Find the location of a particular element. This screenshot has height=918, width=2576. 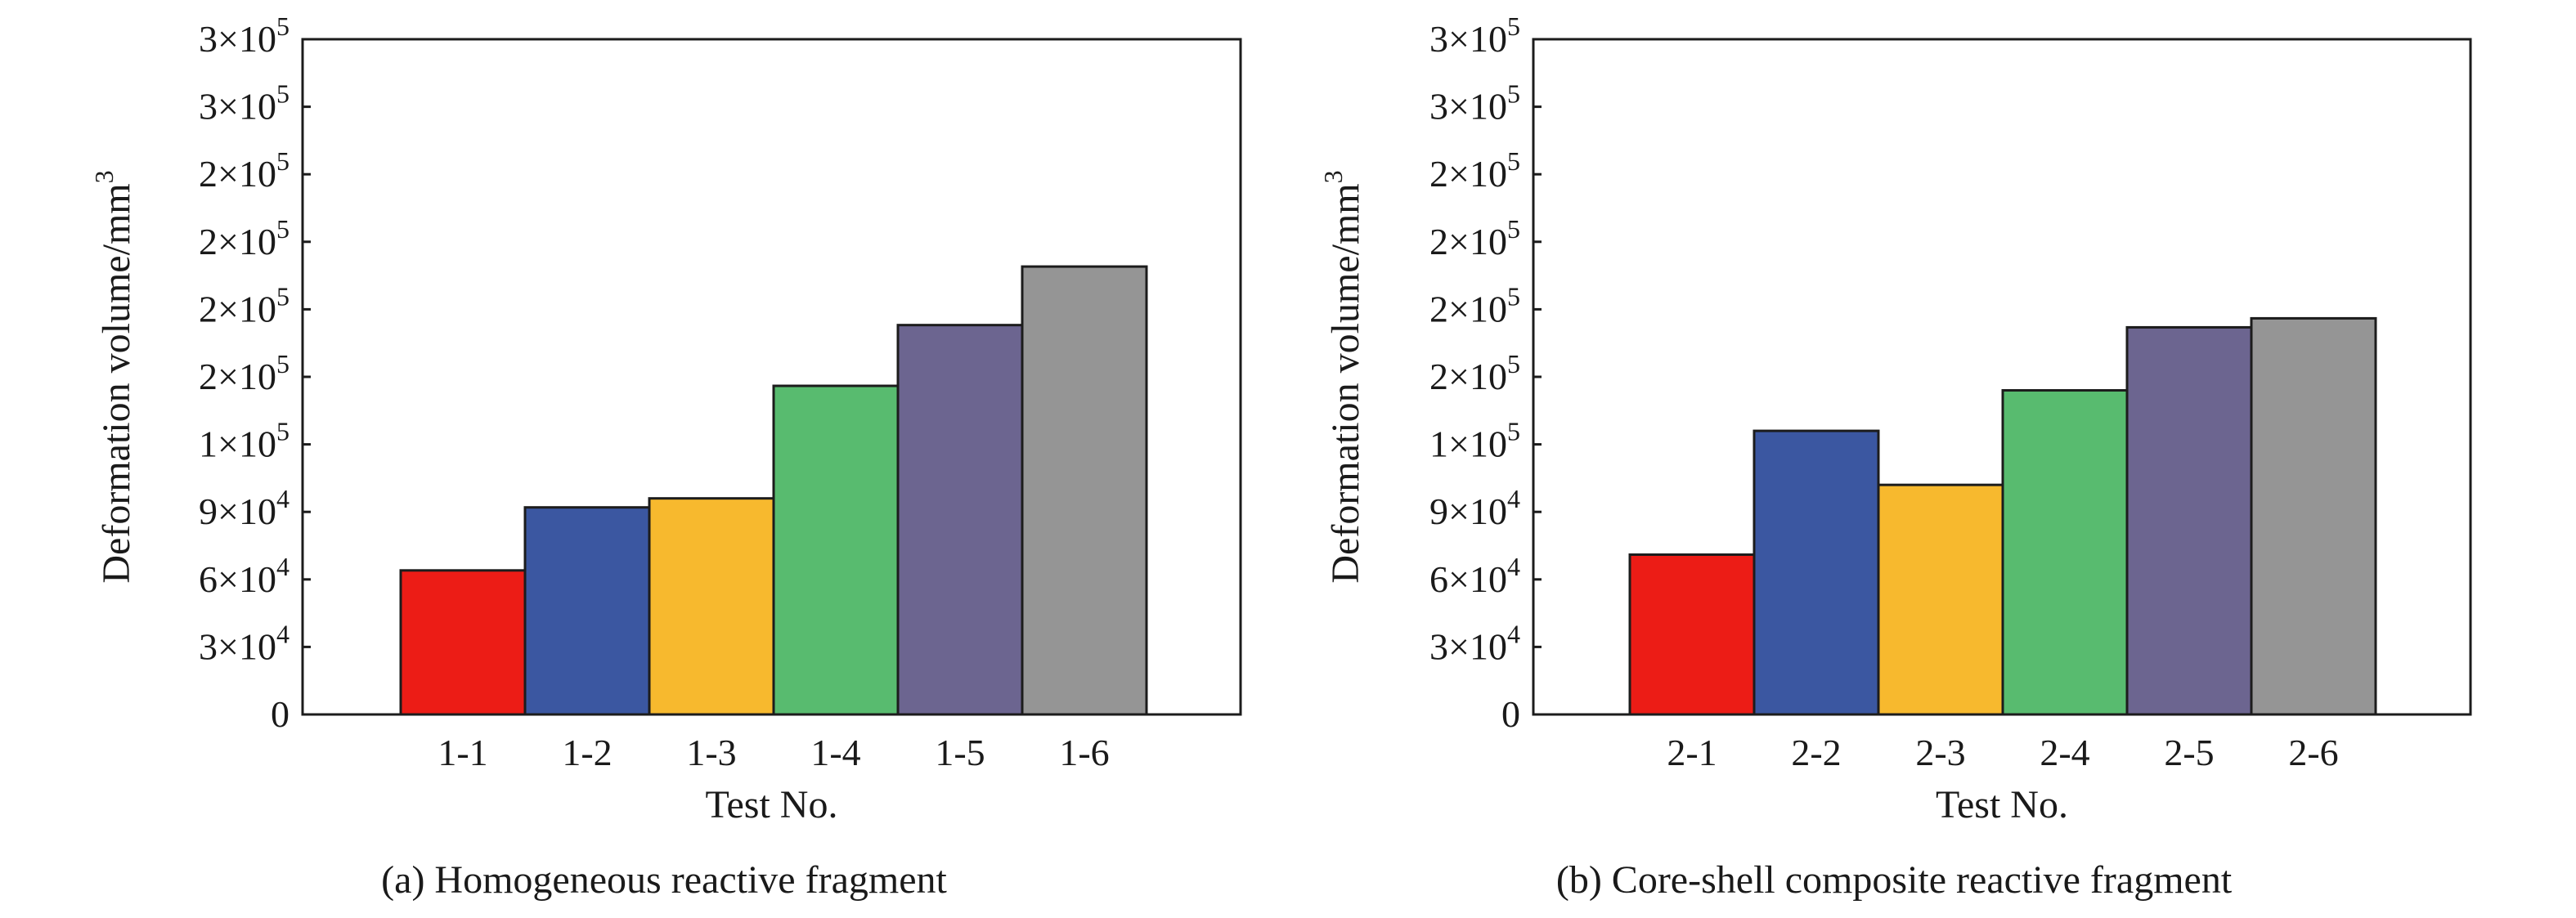

chart-a-xtick-label-1-1: 1-1 is located at coordinates (462, 752).